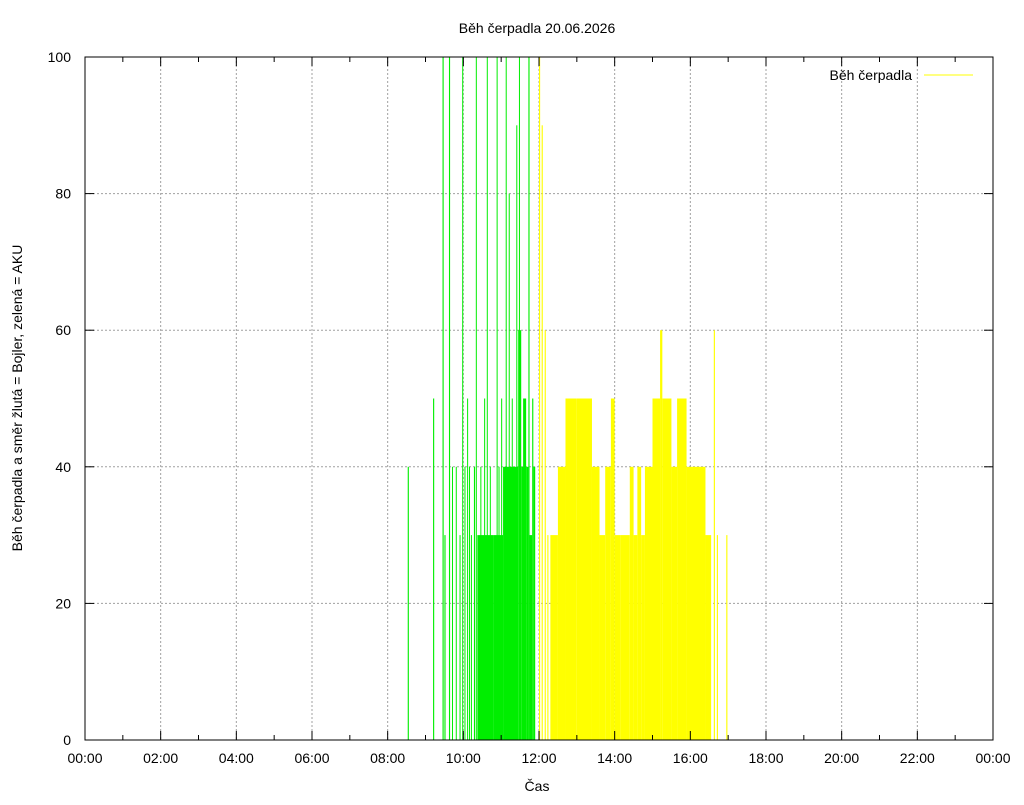  What do you see at coordinates (63, 467) in the screenshot?
I see `y-tick-label: 40` at bounding box center [63, 467].